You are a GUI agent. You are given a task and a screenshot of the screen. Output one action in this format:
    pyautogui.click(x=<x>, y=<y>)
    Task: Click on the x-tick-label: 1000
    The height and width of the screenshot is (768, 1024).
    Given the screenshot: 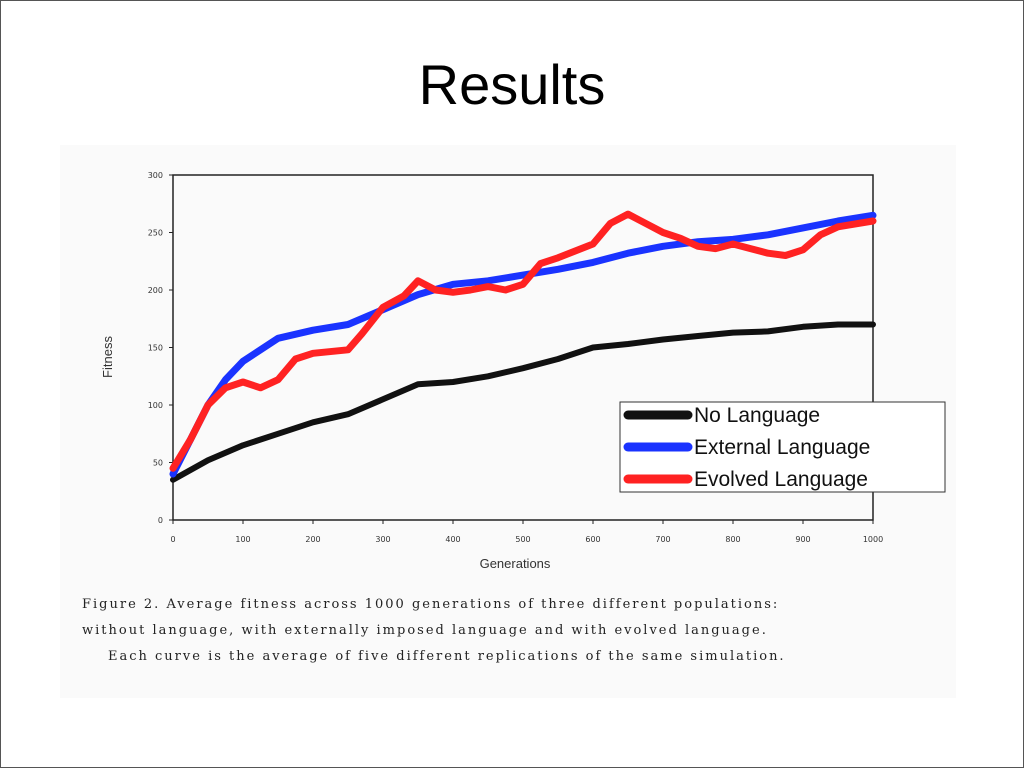 What is the action you would take?
    pyautogui.click(x=873, y=539)
    